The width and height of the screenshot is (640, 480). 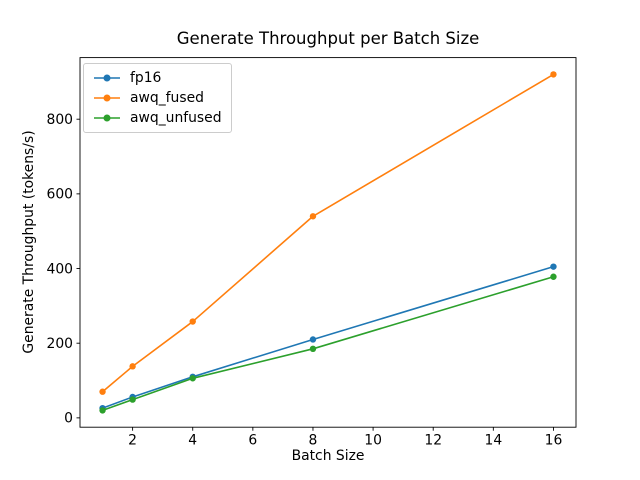 I want to click on x-tick-label: 4, so click(x=192, y=441).